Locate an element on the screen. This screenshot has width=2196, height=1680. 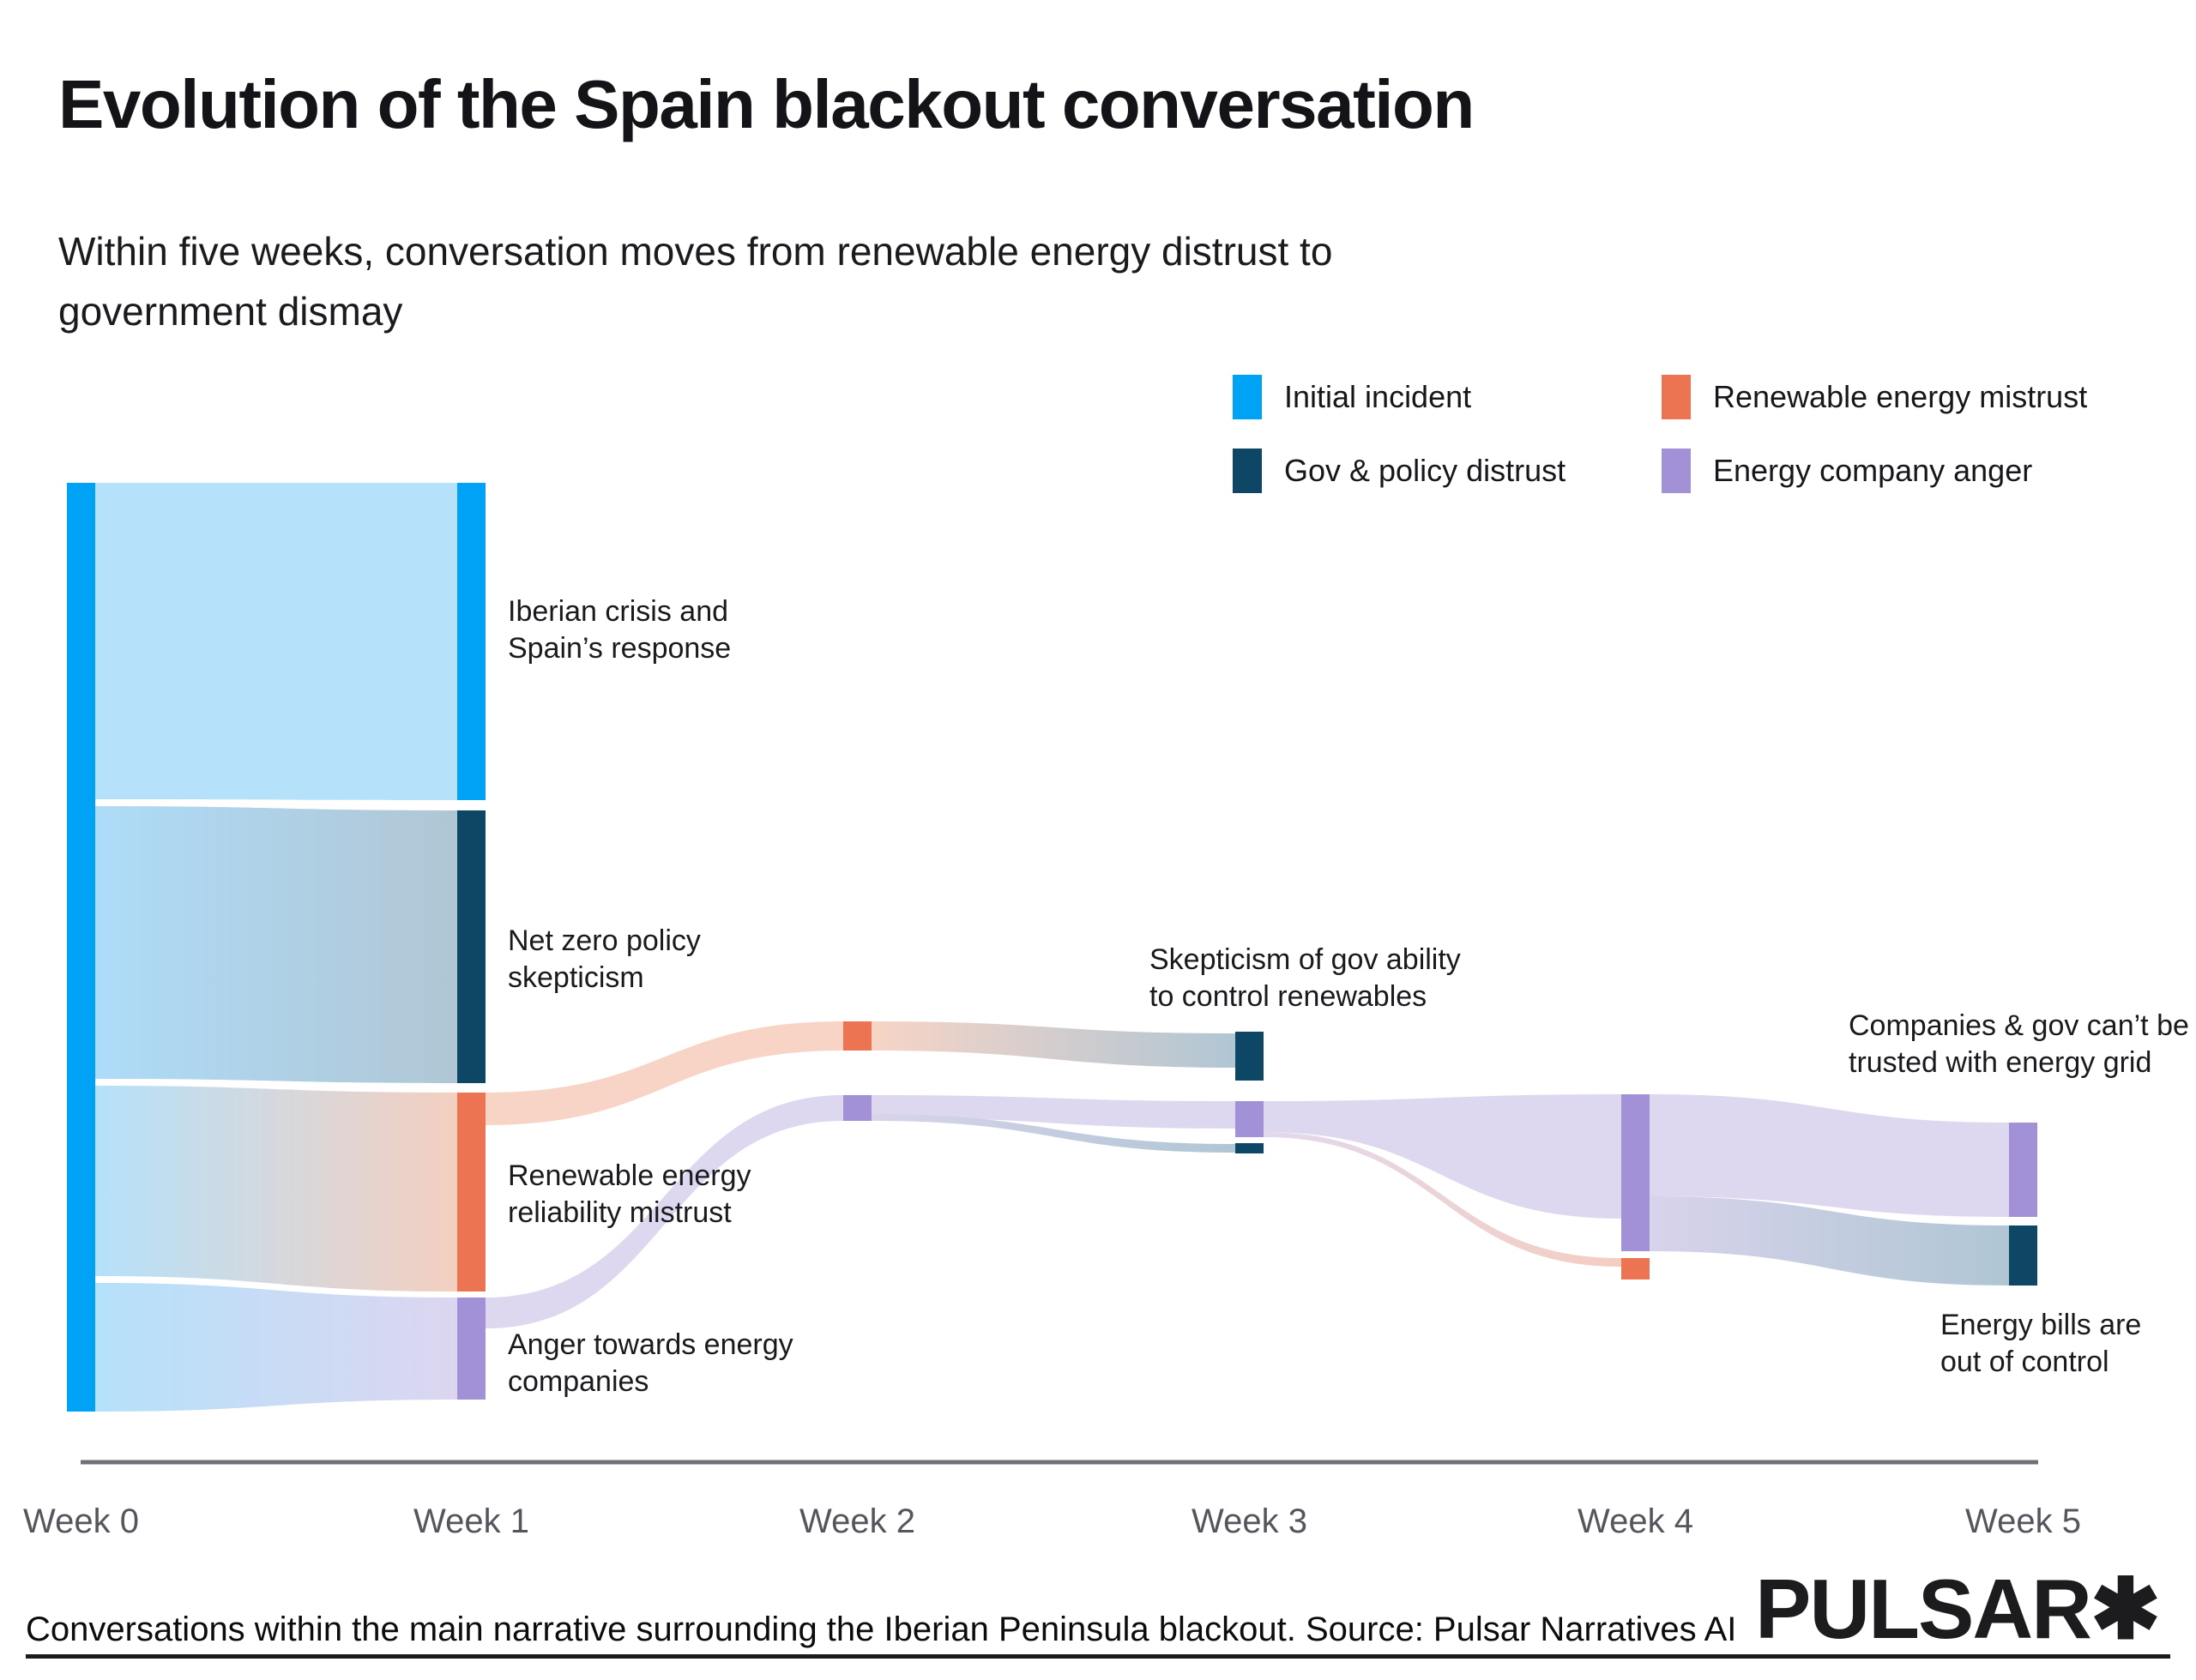
legend-item-initial-incident: Initial incident is located at coordinates (1447, 397).